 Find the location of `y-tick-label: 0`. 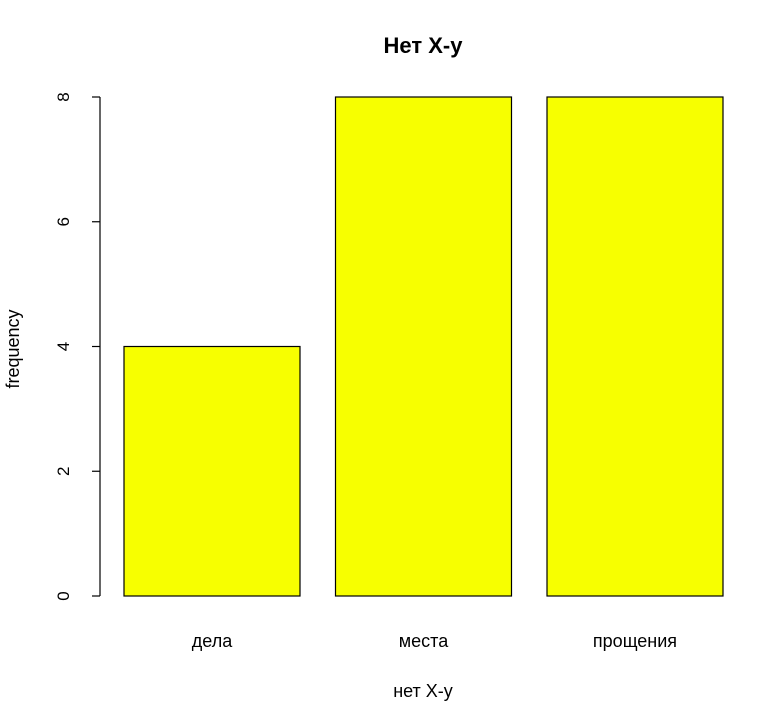

y-tick-label: 0 is located at coordinates (63, 595).